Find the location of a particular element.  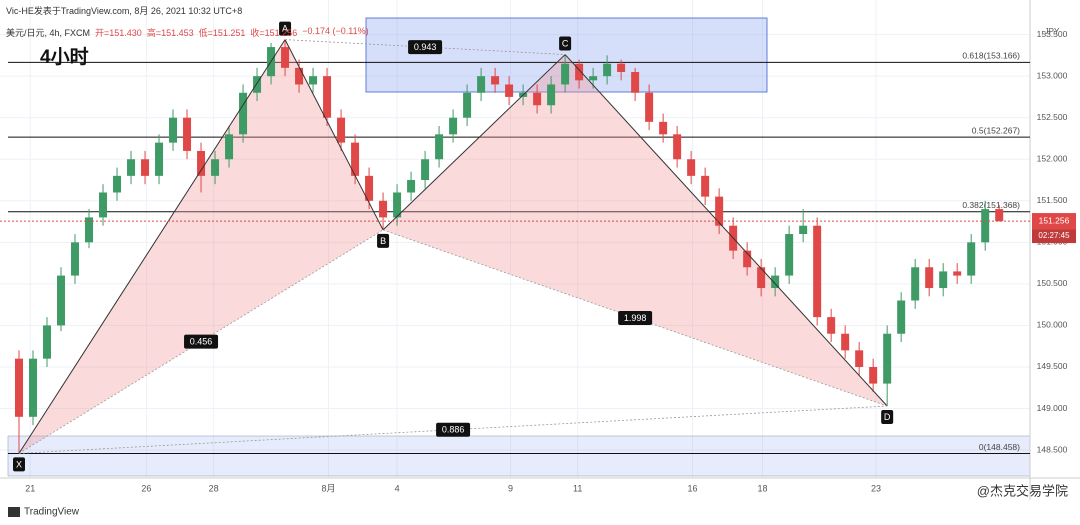

point-label: X is located at coordinates (19, 464).